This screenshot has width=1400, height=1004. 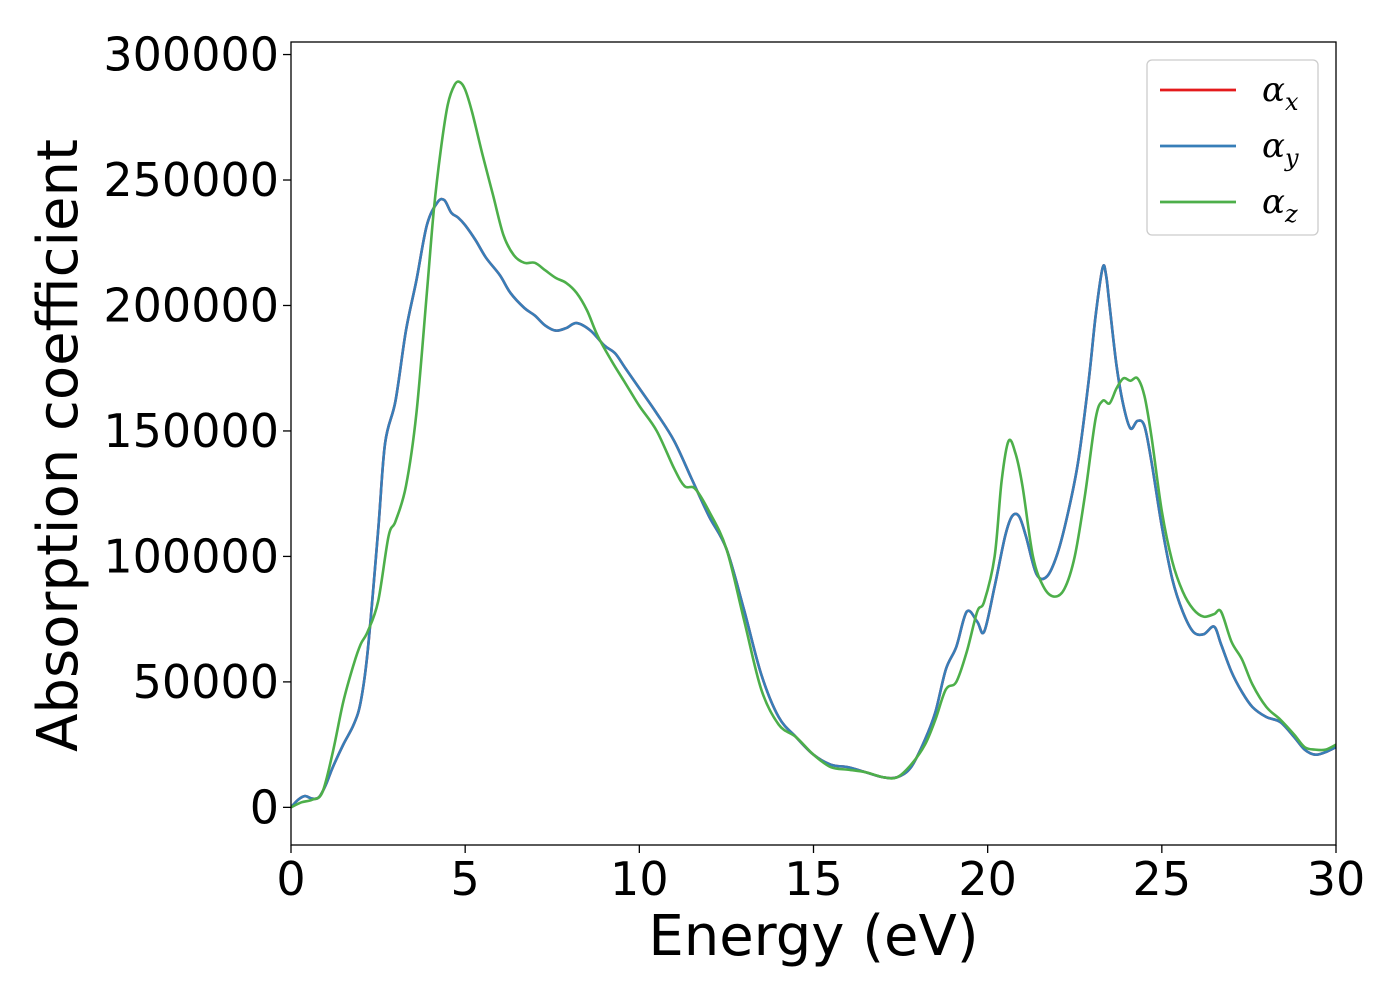 I want to click on y-tick-label: 200000, so click(x=191, y=305).